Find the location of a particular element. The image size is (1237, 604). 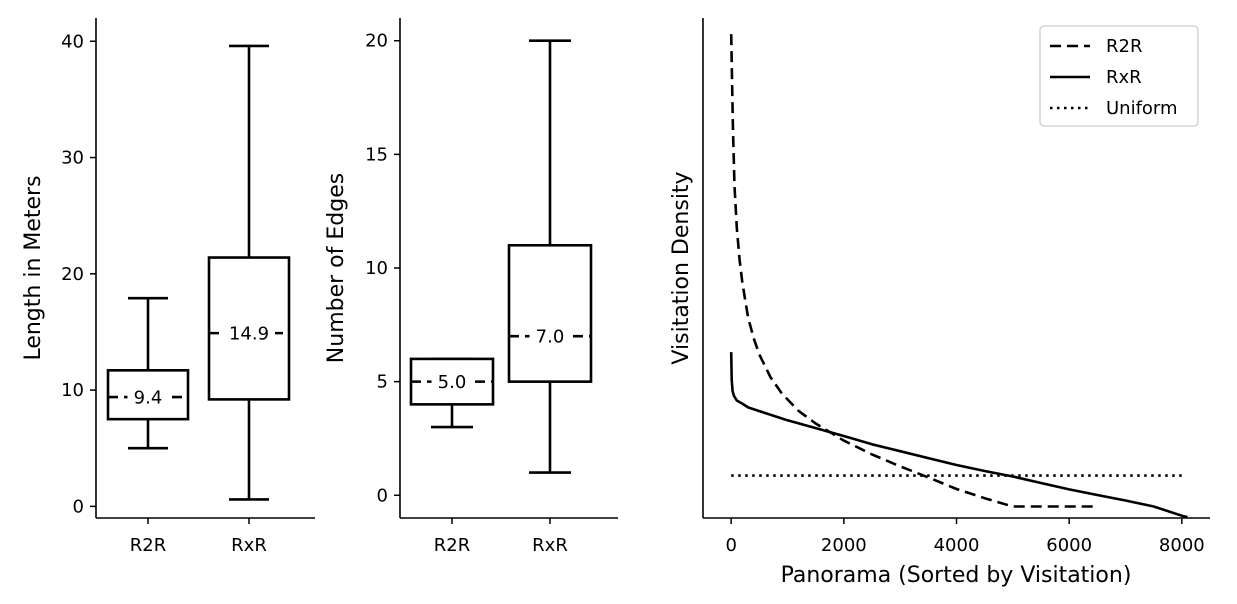

median-label: 9.4 is located at coordinates (148, 398).